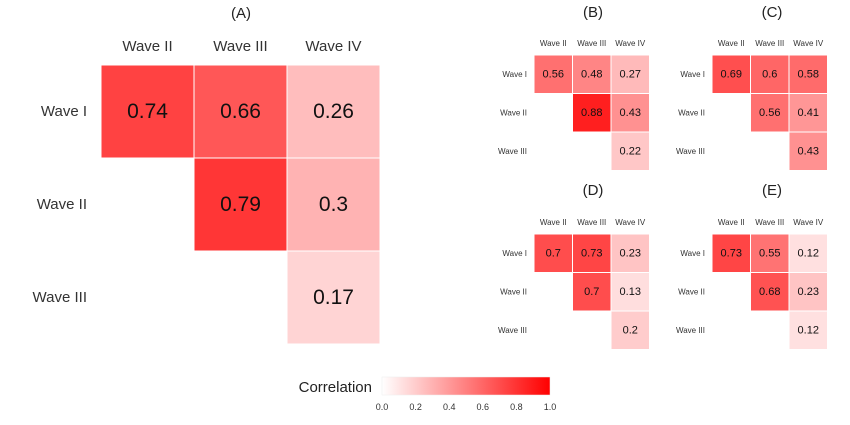  I want to click on panel-title: (B), so click(593, 12).